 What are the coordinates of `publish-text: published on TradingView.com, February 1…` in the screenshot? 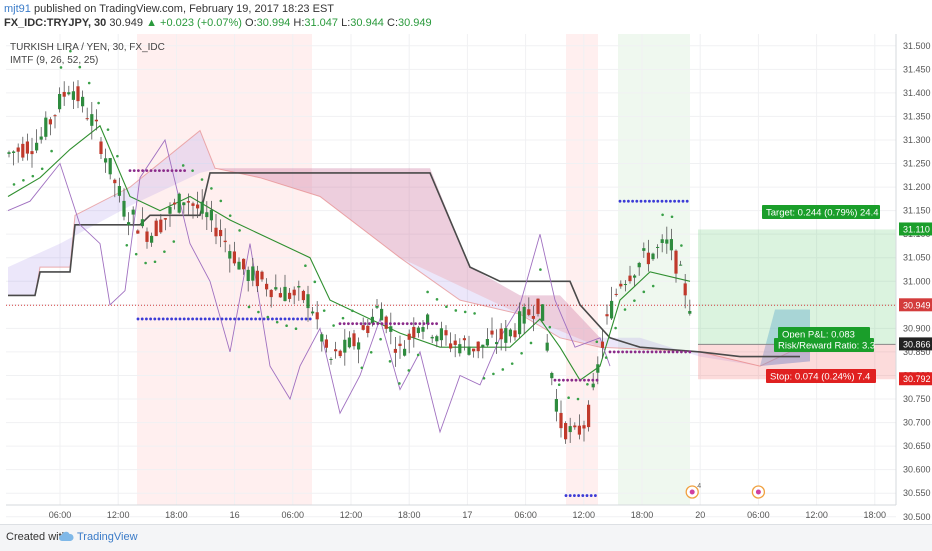 It's located at (182, 9).